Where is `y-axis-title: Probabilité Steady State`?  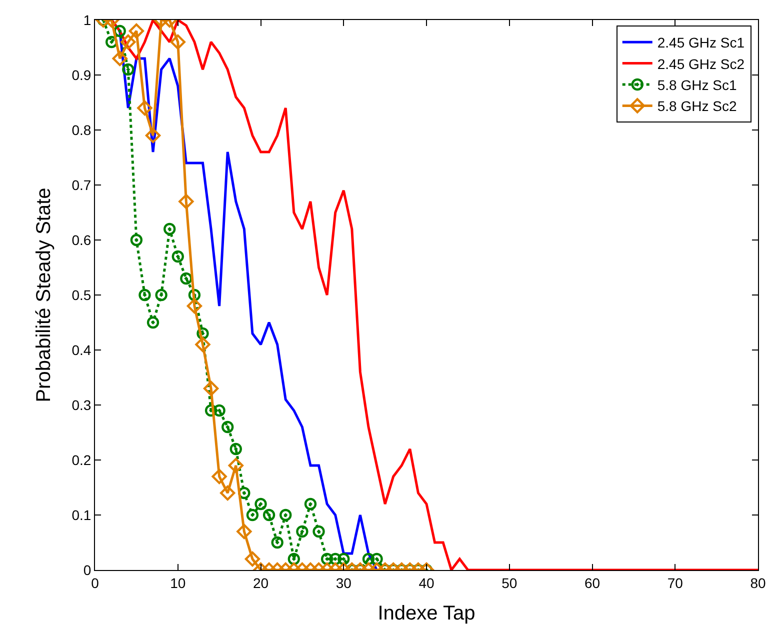
y-axis-title: Probabilité Steady State is located at coordinates (44, 295).